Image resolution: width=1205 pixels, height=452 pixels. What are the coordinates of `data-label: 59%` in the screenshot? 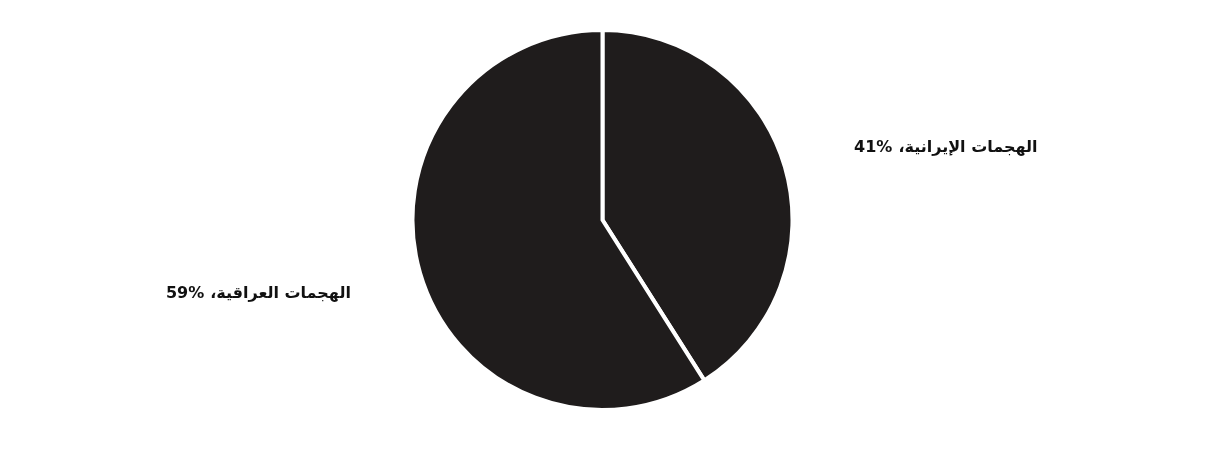 It's located at (185, 293).